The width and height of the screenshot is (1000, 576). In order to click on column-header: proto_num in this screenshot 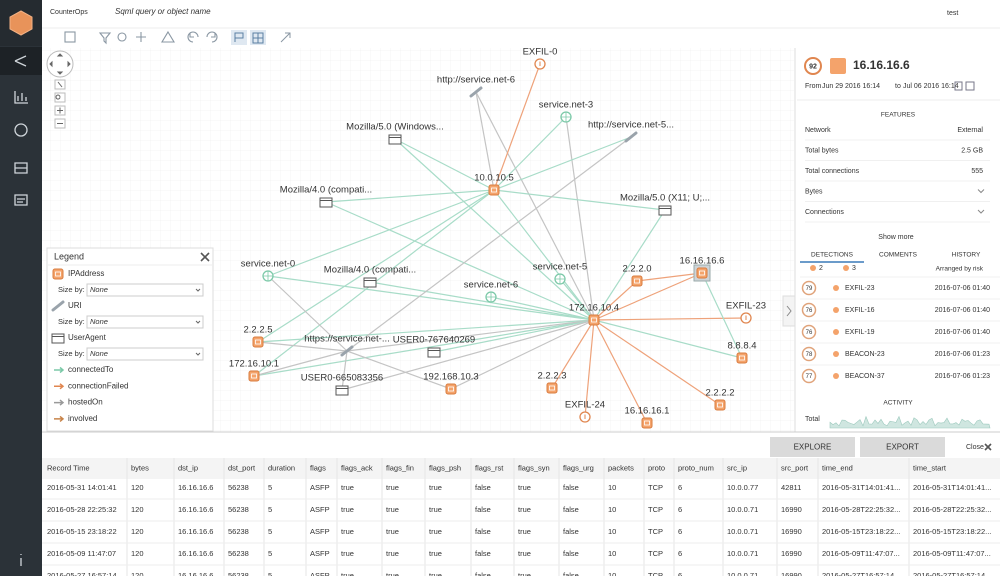, I will do `click(696, 467)`.